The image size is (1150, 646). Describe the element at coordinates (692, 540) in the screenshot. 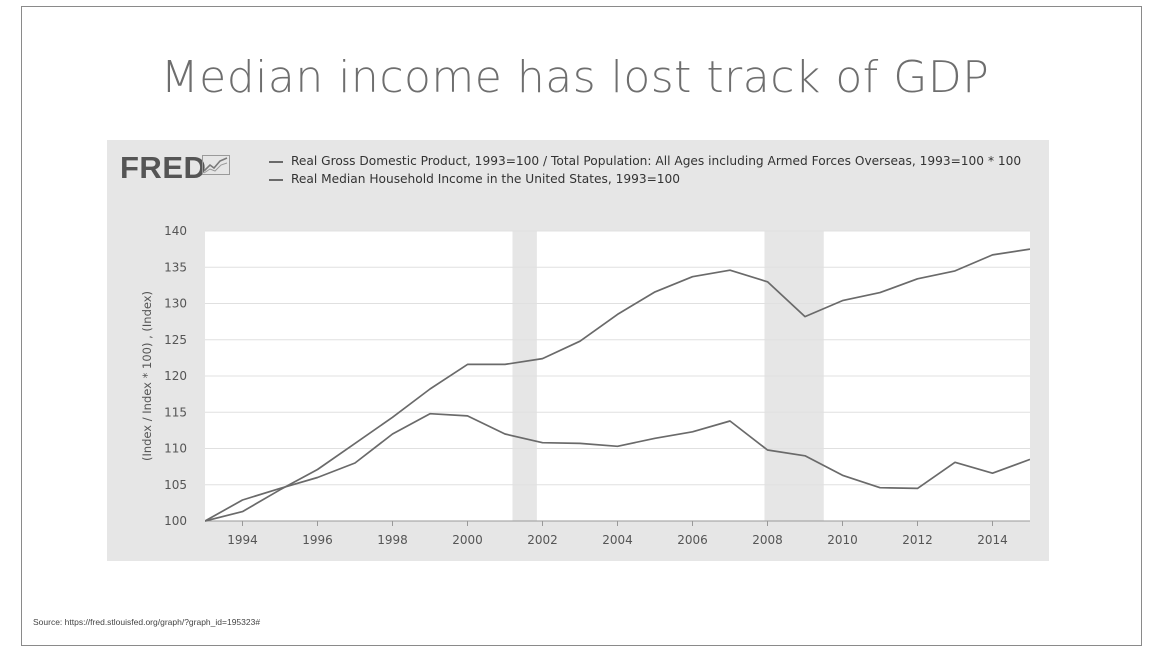

I see `x-tick-label: 2006` at that location.